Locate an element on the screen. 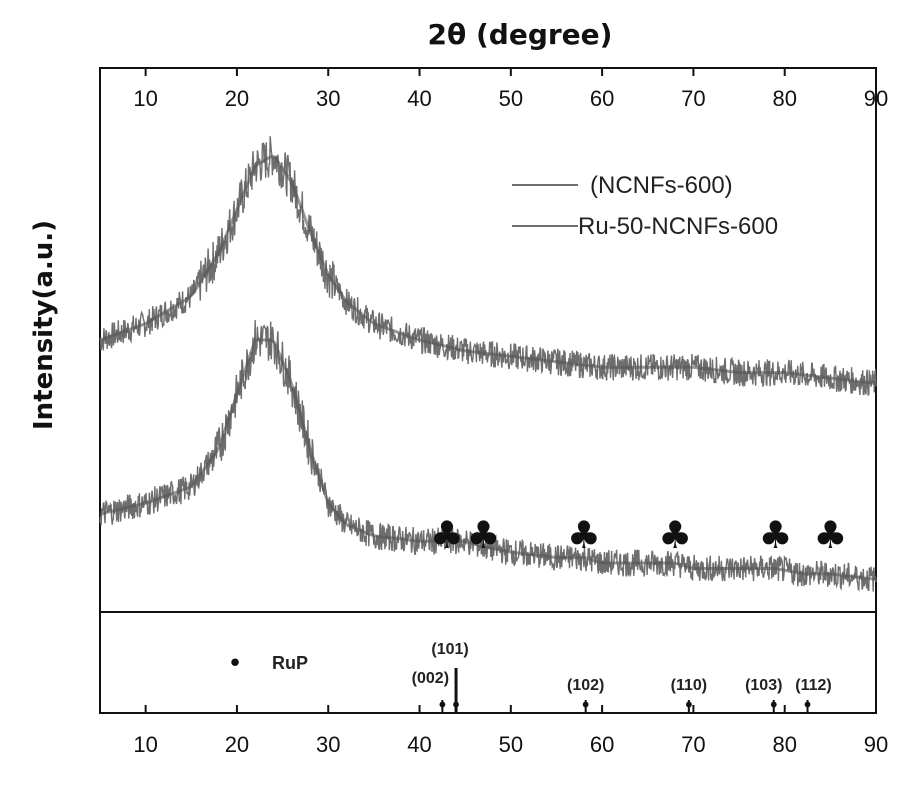  top-axis-ticks: 10 20 30 40 50 60 70 80 90 is located at coordinates (510, 89).